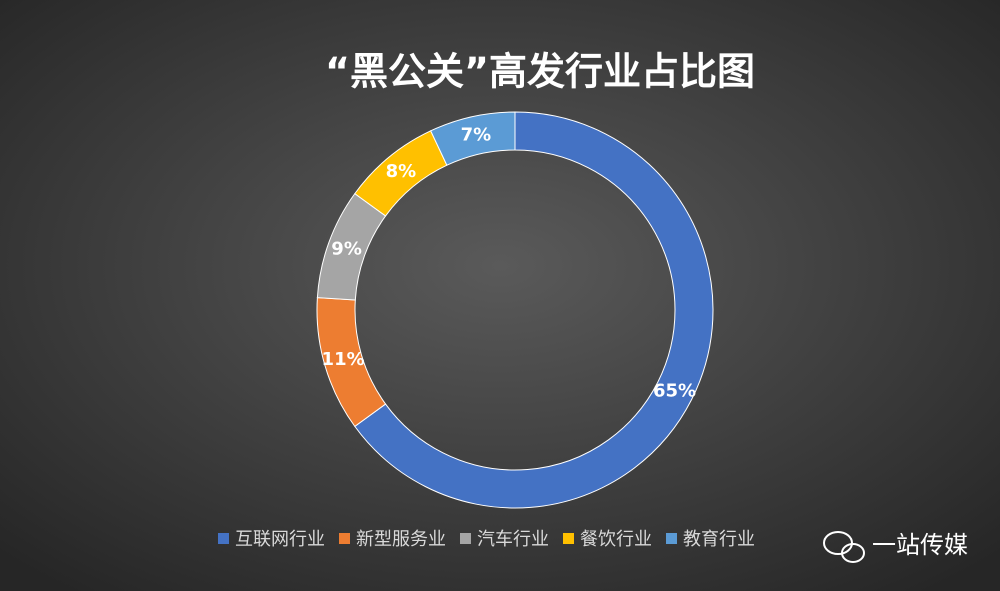 This screenshot has width=1000, height=591. Describe the element at coordinates (540, 72) in the screenshot. I see `chart-title: “黑公关”高发行业占比图` at that location.